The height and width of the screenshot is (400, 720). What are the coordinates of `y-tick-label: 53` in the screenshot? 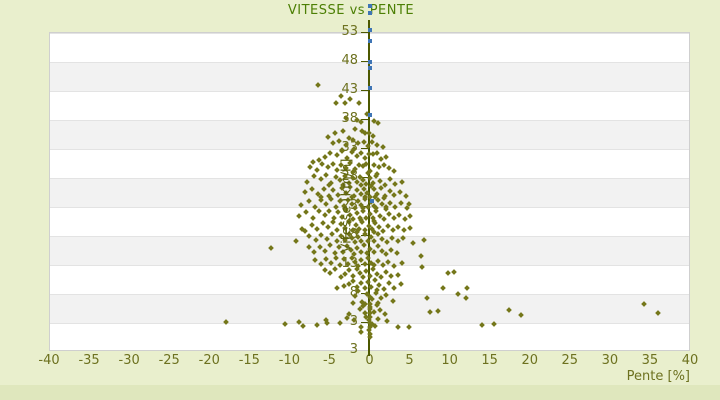 It's located at (349, 31).